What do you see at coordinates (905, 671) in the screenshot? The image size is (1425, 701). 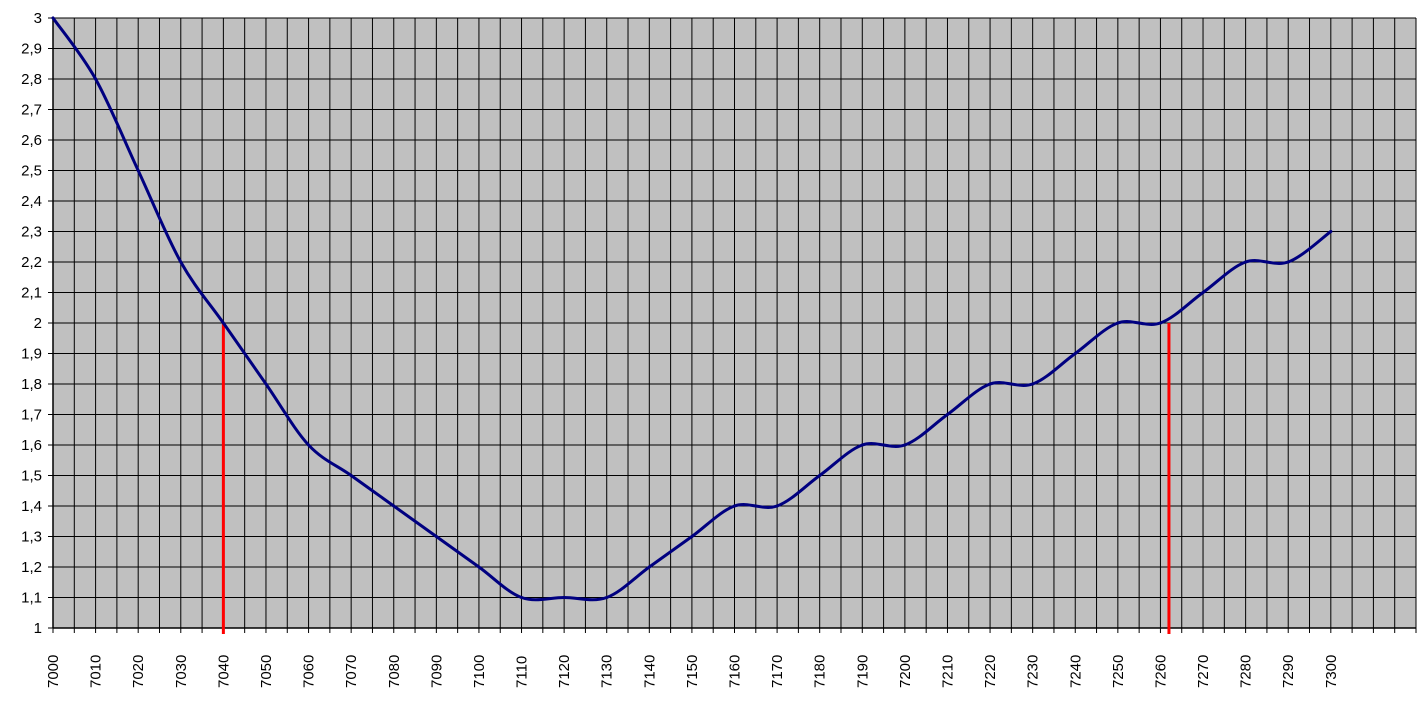 I see `x-tick-label: 7200` at bounding box center [905, 671].